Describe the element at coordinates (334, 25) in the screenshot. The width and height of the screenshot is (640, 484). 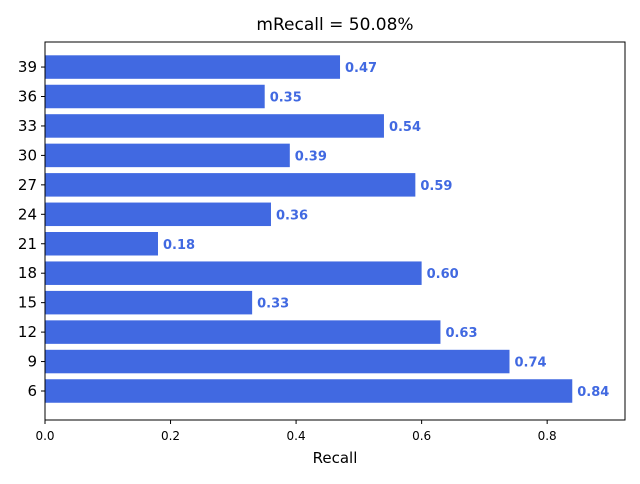
I see `chart-title: mRecall = 50.08%` at that location.